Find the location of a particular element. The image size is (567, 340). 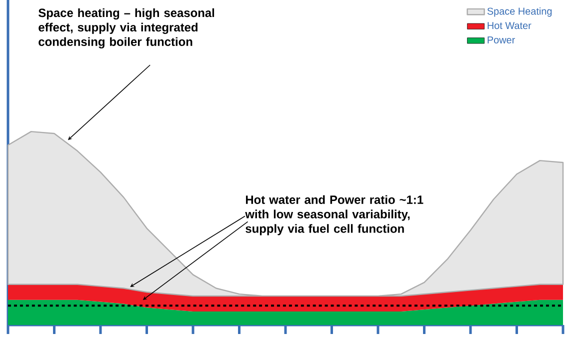

legend-label: Power is located at coordinates (501, 40).